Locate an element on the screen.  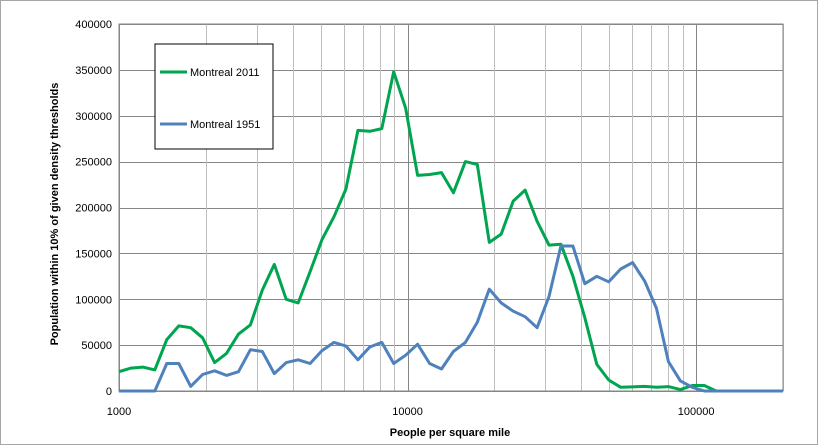
legend: Montreal 2011 Montreal 1951 is located at coordinates (214, 96).